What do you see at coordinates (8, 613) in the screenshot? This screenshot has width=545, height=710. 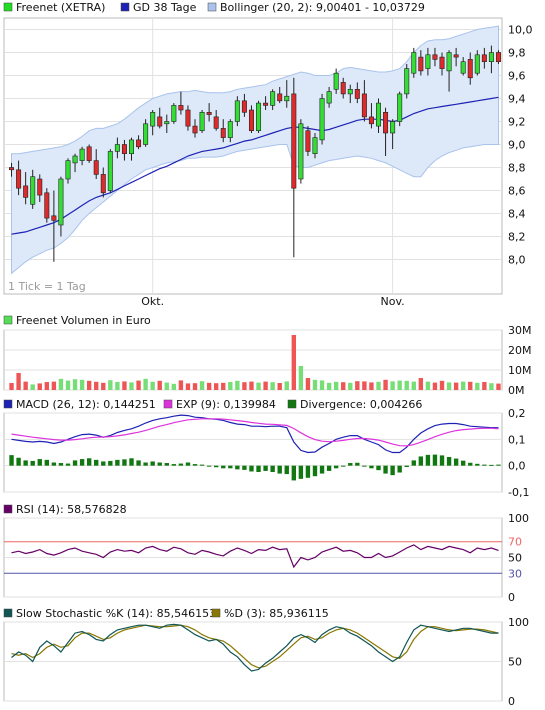 I see `legend-swatch-stoch-k` at bounding box center [8, 613].